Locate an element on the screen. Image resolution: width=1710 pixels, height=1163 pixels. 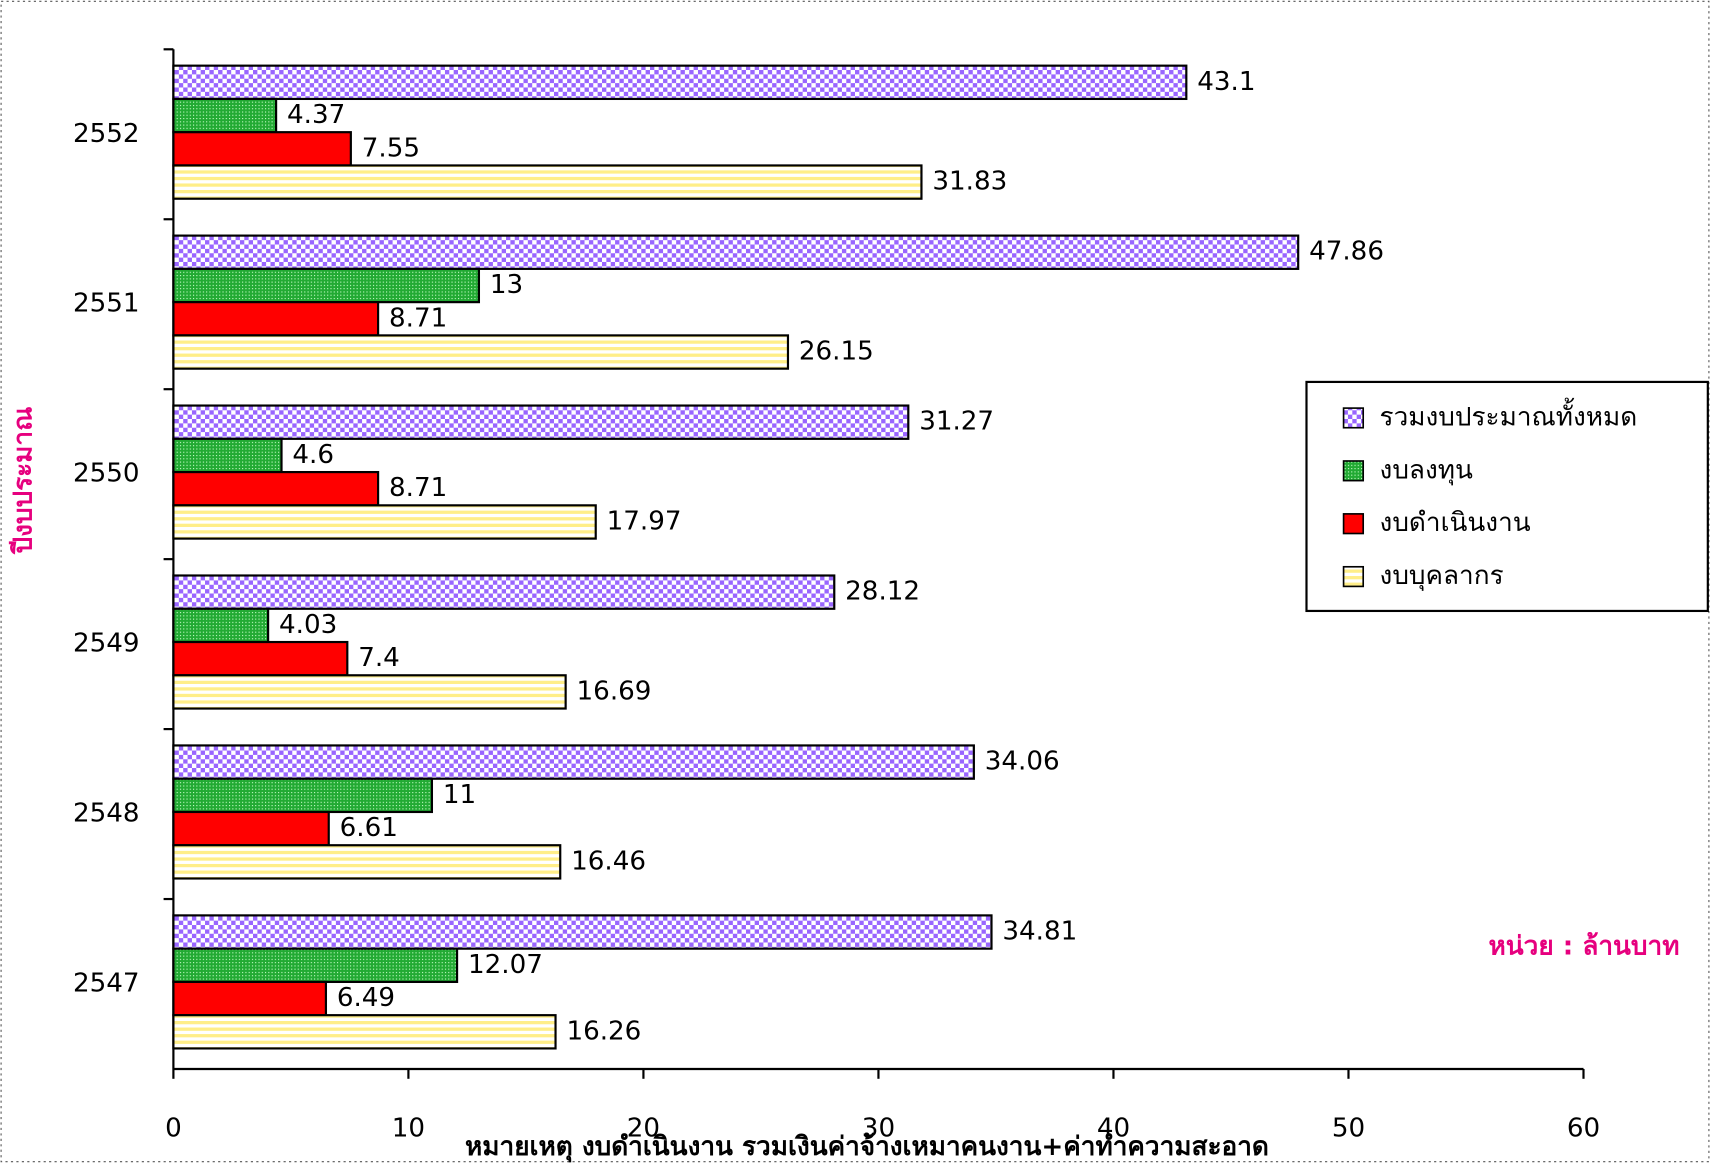
data-label: 43.1 is located at coordinates (1226, 82).